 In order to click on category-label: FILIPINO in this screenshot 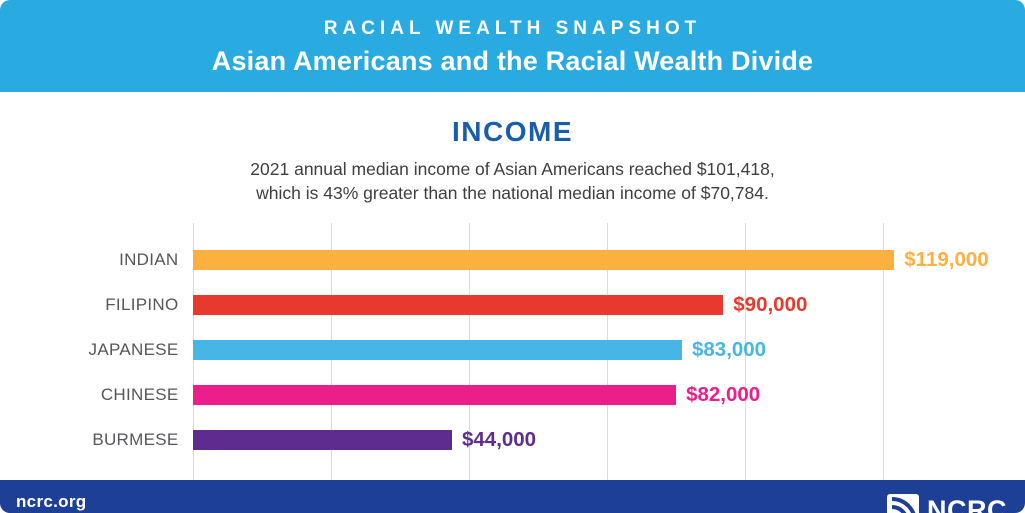, I will do `click(142, 304)`.